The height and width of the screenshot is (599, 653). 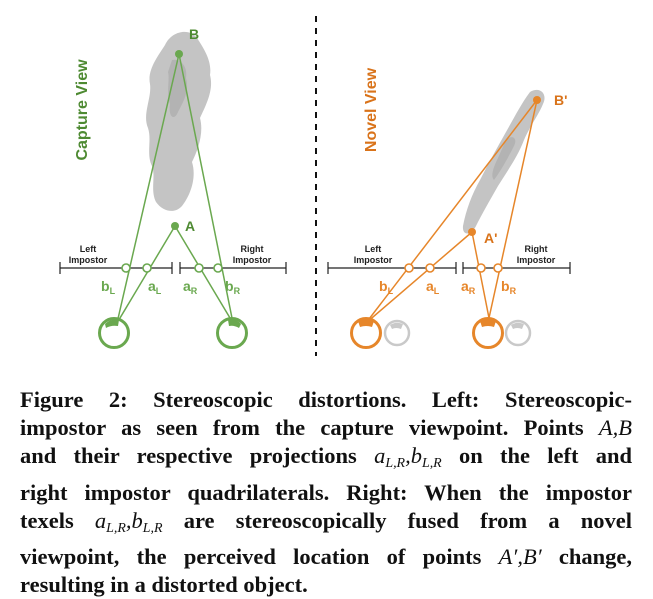 I want to click on capture-point-a-r, so click(x=199, y=268).